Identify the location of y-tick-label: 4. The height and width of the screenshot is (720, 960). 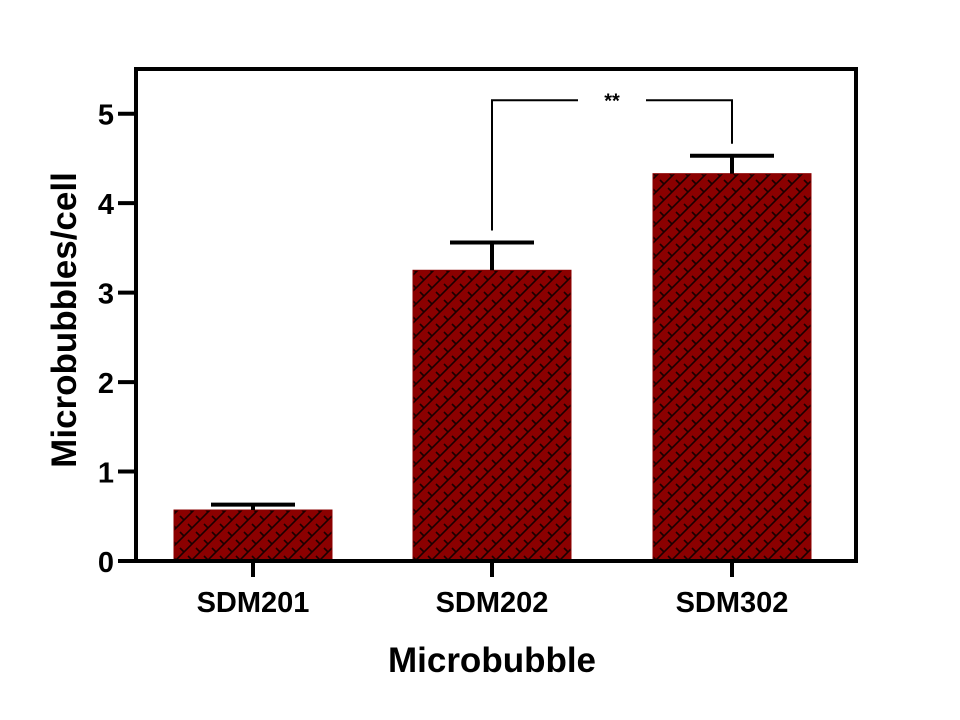
(106, 205).